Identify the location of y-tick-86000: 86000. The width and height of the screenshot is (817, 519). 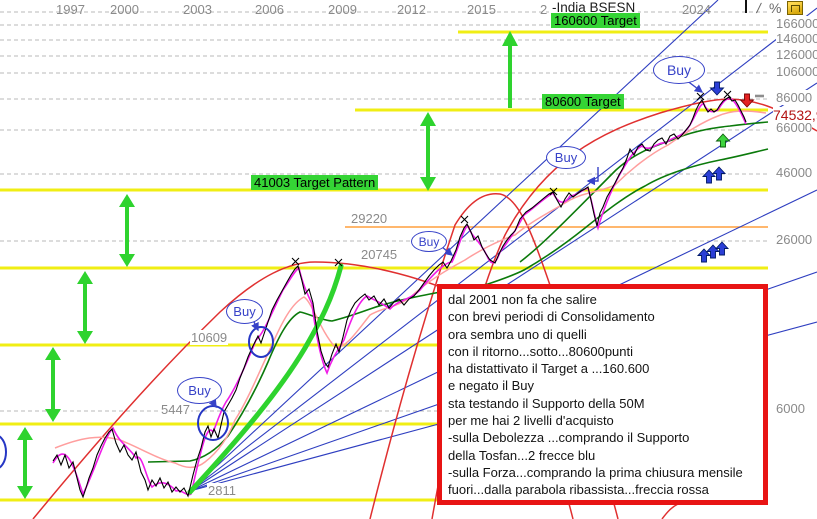
(794, 97).